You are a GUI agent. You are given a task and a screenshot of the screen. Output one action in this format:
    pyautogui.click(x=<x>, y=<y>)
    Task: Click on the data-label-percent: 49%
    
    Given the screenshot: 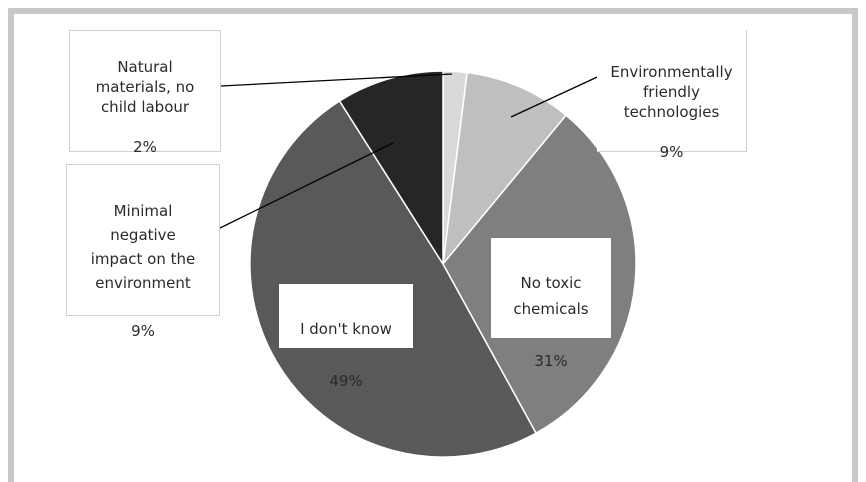 What is the action you would take?
    pyautogui.click(x=346, y=381)
    